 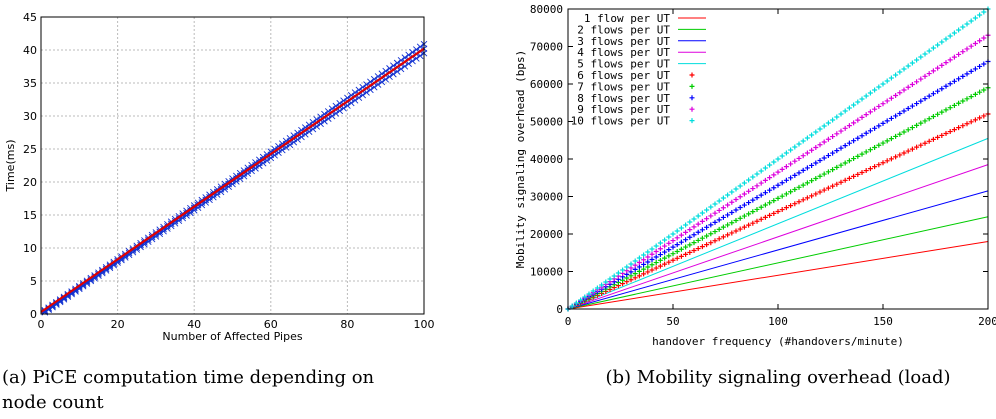 What do you see at coordinates (623, 109) in the screenshot?
I see `chart-b-legend-label: 9 flows per UT` at bounding box center [623, 109].